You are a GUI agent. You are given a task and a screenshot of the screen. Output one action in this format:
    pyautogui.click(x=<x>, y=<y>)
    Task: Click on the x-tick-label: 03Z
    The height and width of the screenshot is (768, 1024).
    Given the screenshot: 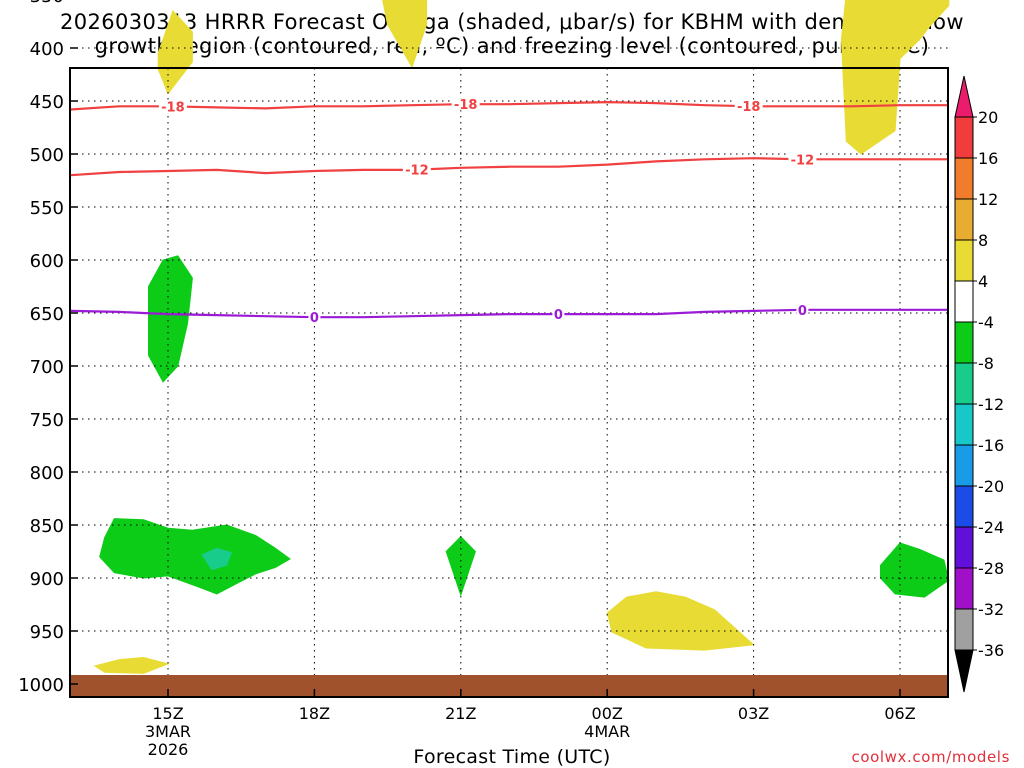 What is the action you would take?
    pyautogui.click(x=753, y=713)
    